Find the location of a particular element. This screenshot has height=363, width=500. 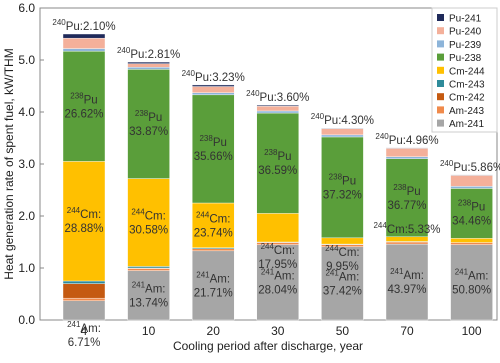

y-tick-label: 0.0 is located at coordinates (26, 320).